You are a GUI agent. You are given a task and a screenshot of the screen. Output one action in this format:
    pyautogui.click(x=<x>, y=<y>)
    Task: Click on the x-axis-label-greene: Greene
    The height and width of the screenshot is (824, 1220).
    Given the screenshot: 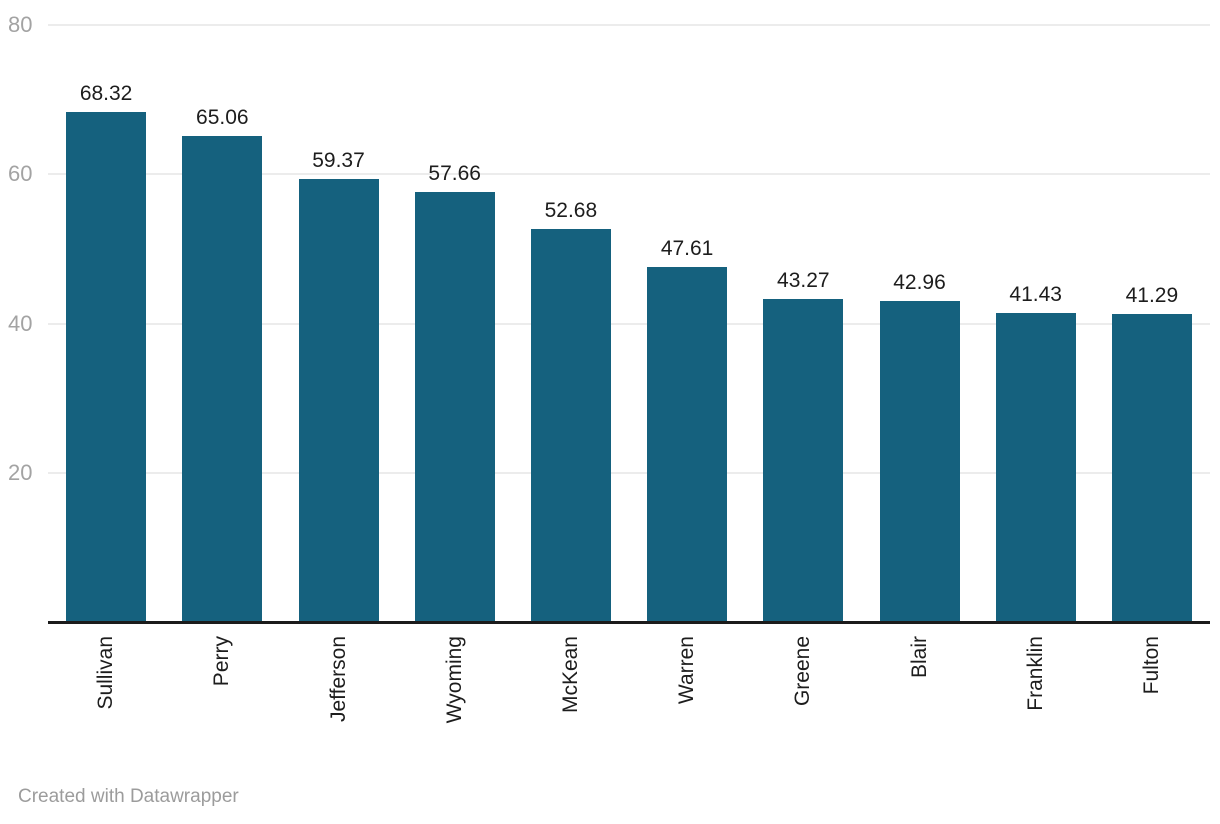 What is the action you would take?
    pyautogui.click(x=803, y=671)
    